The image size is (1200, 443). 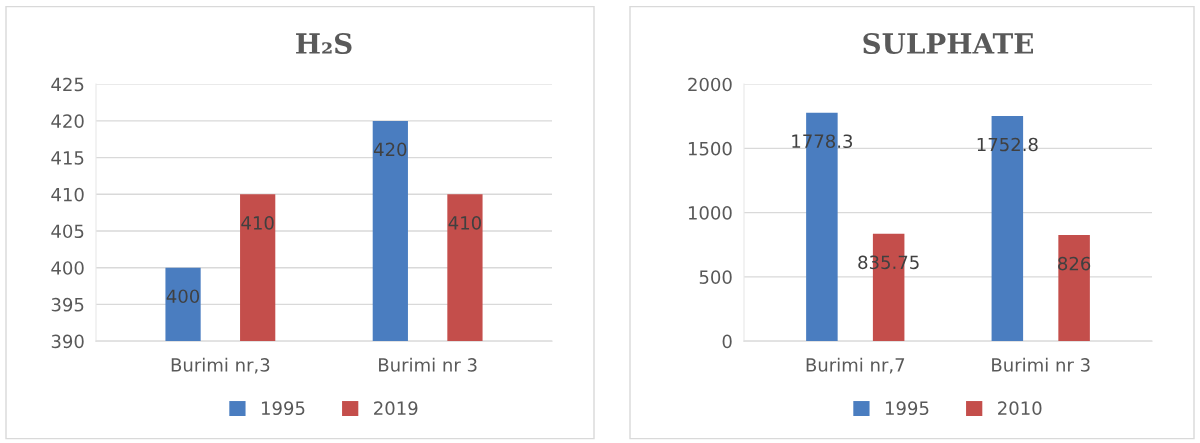 What do you see at coordinates (324, 44) in the screenshot?
I see `chart-title: H₂S` at bounding box center [324, 44].